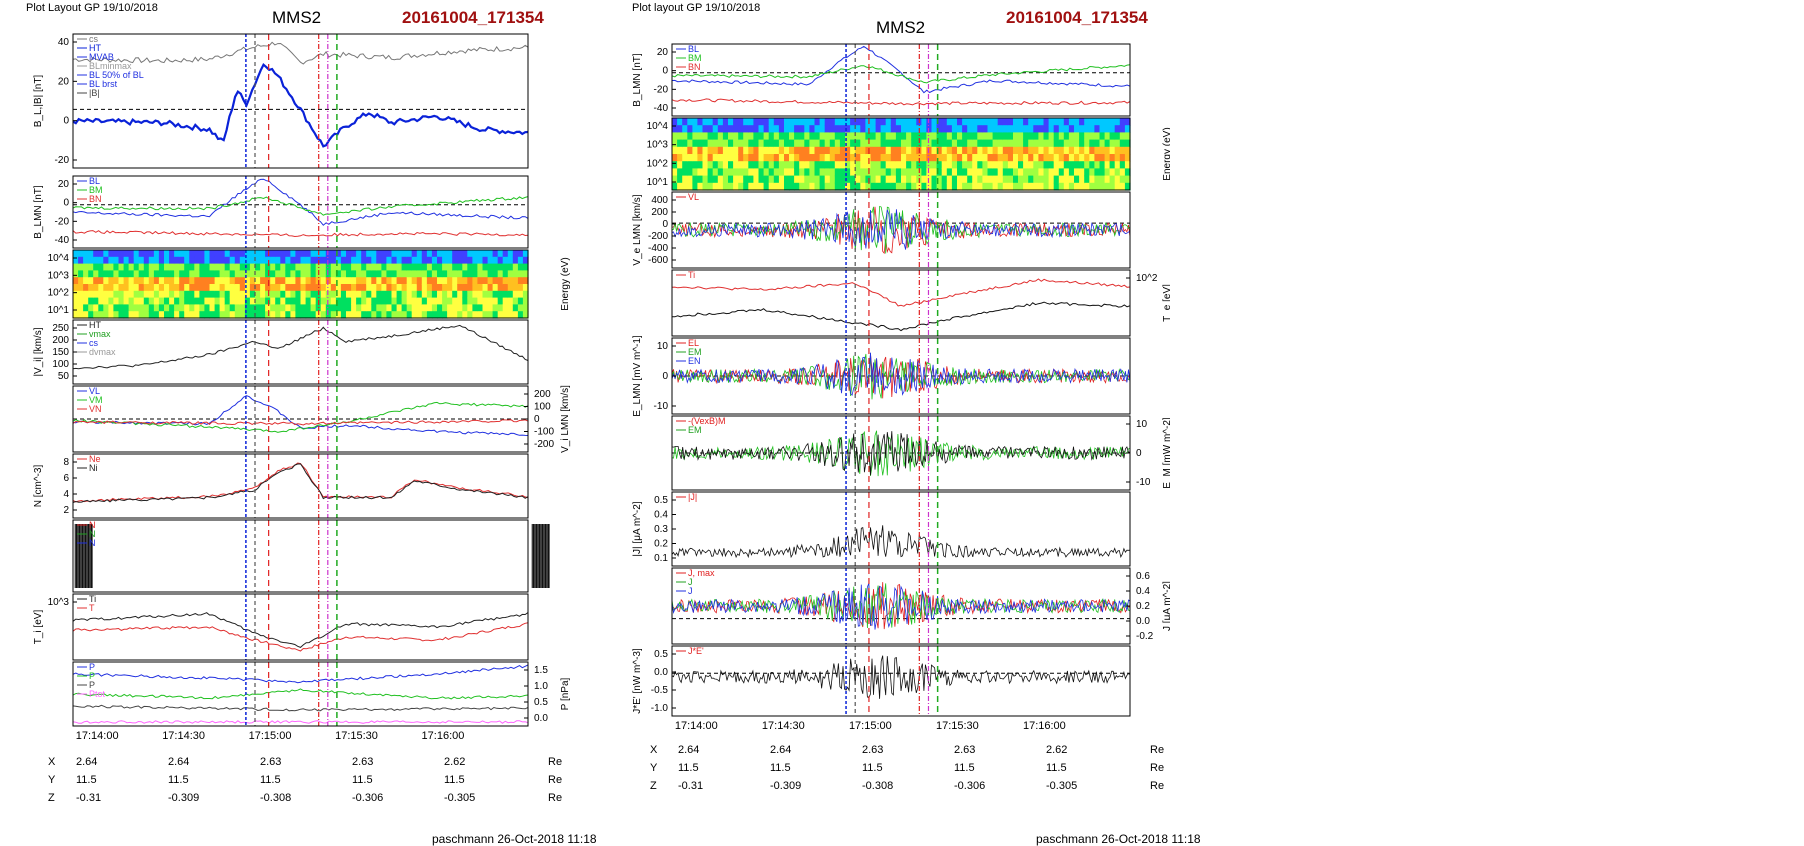  Describe the element at coordinates (38, 486) in the screenshot. I see `y-axis-label: N [cm^-3]` at that location.